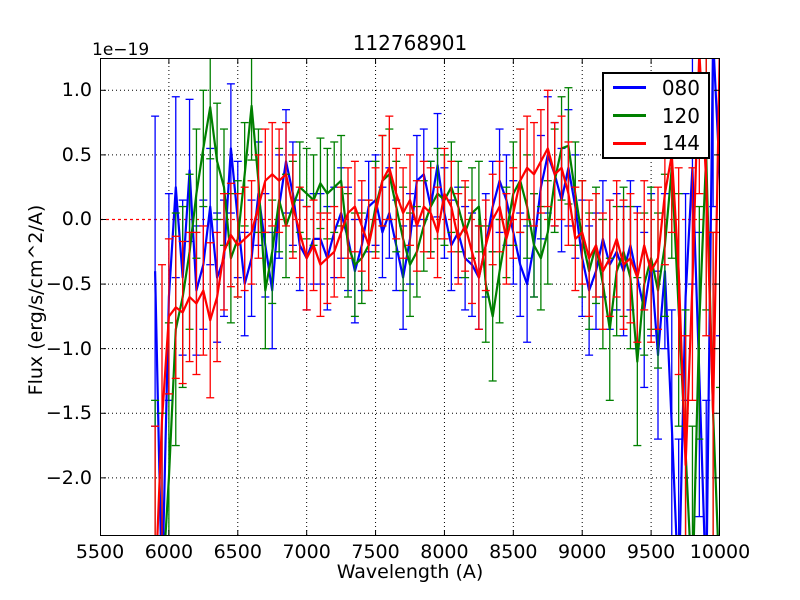 The image size is (800, 600). Describe the element at coordinates (76, 154) in the screenshot. I see `y-tick-label: 0.5` at that location.